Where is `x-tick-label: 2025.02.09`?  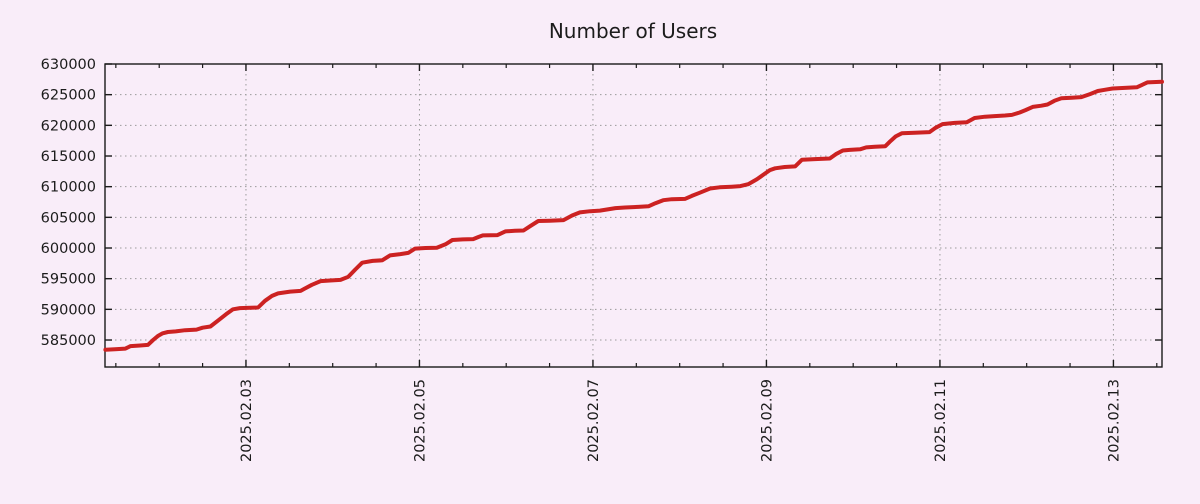 x-tick-label: 2025.02.09 is located at coordinates (767, 420).